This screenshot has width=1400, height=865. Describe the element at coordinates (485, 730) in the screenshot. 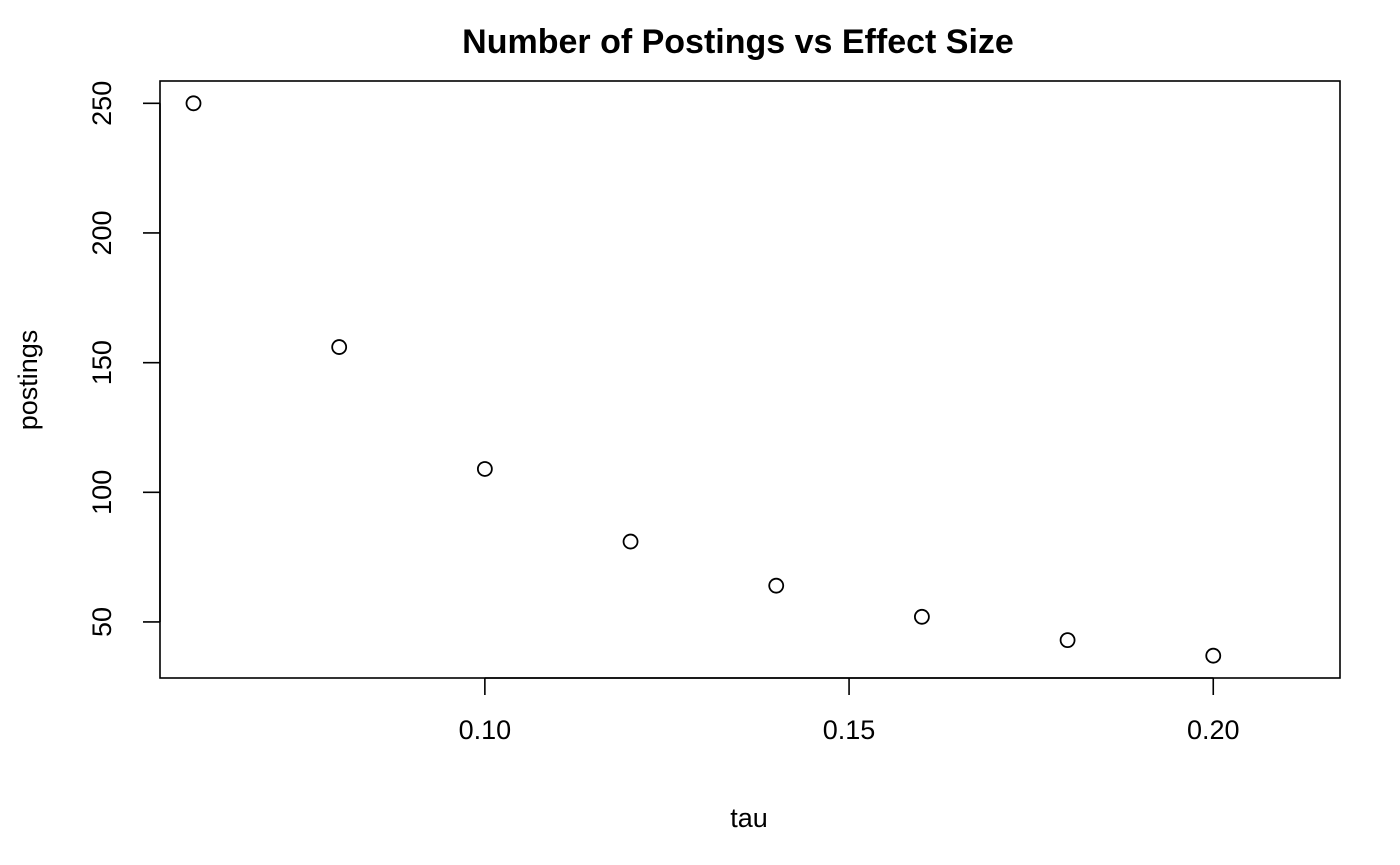

I see `x-tick-label: 0.10` at that location.